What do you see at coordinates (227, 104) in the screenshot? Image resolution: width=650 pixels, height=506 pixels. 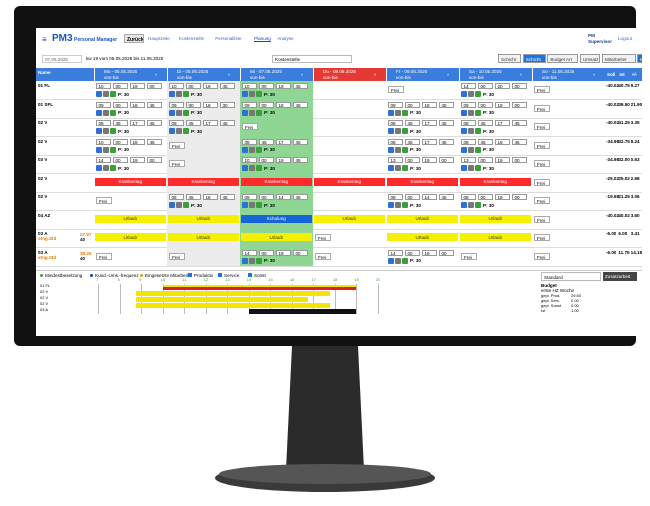 I see `time-select: 30` at bounding box center [227, 104].